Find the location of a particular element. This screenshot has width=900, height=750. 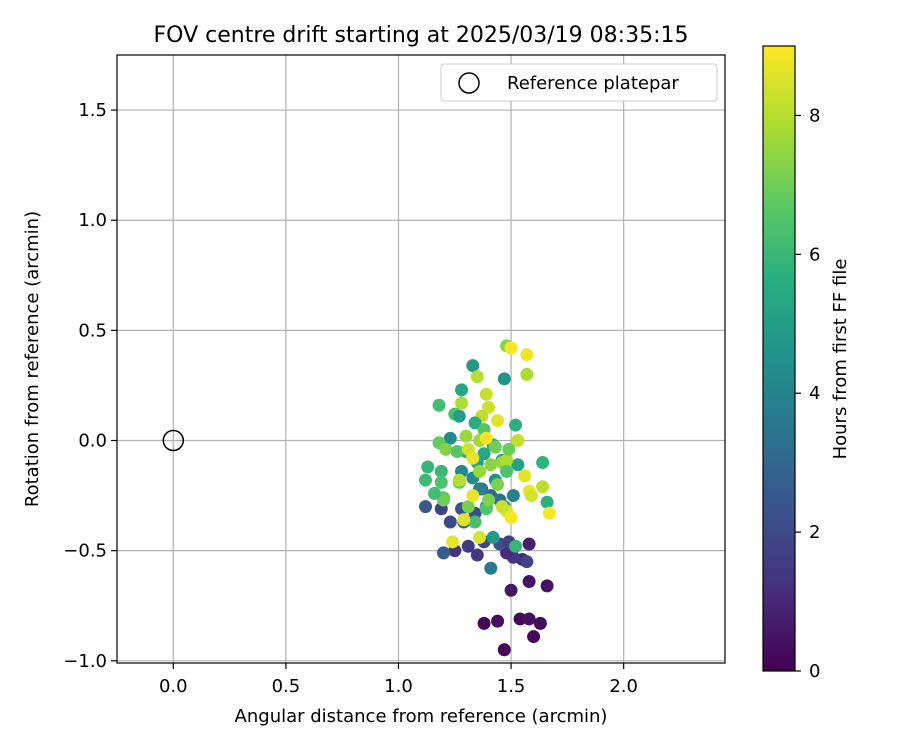

x-tick-label: 0.0 is located at coordinates (173, 686).